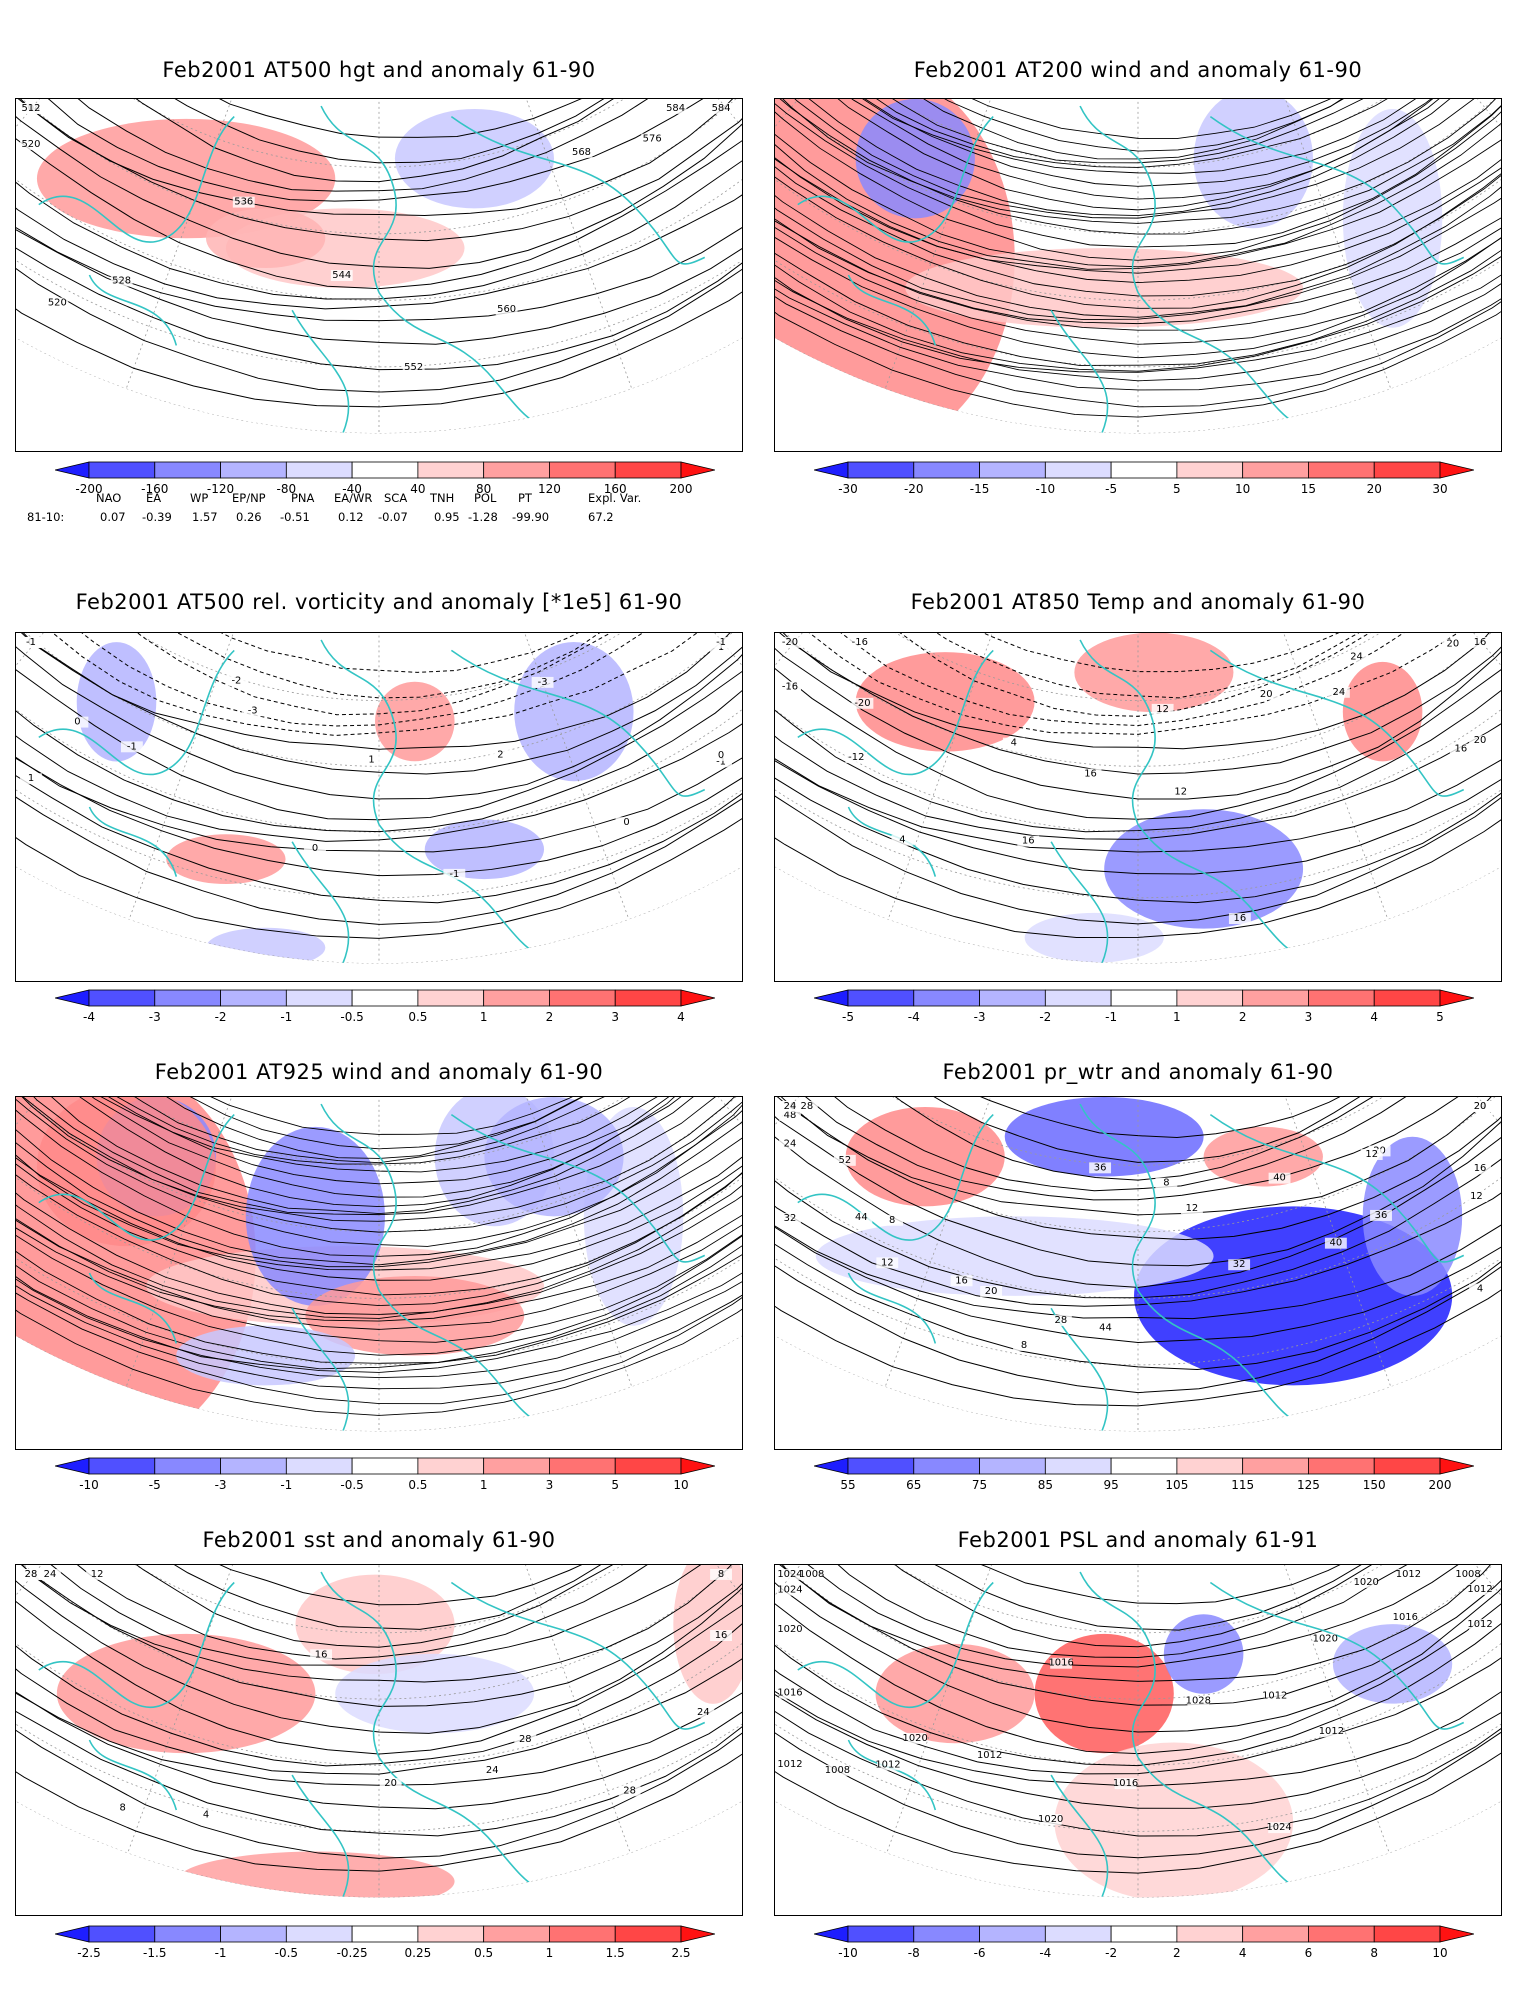 The width and height of the screenshot is (1520, 2000). Describe the element at coordinates (549, 489) in the screenshot. I see `colorbar-tick-label: 120` at that location.